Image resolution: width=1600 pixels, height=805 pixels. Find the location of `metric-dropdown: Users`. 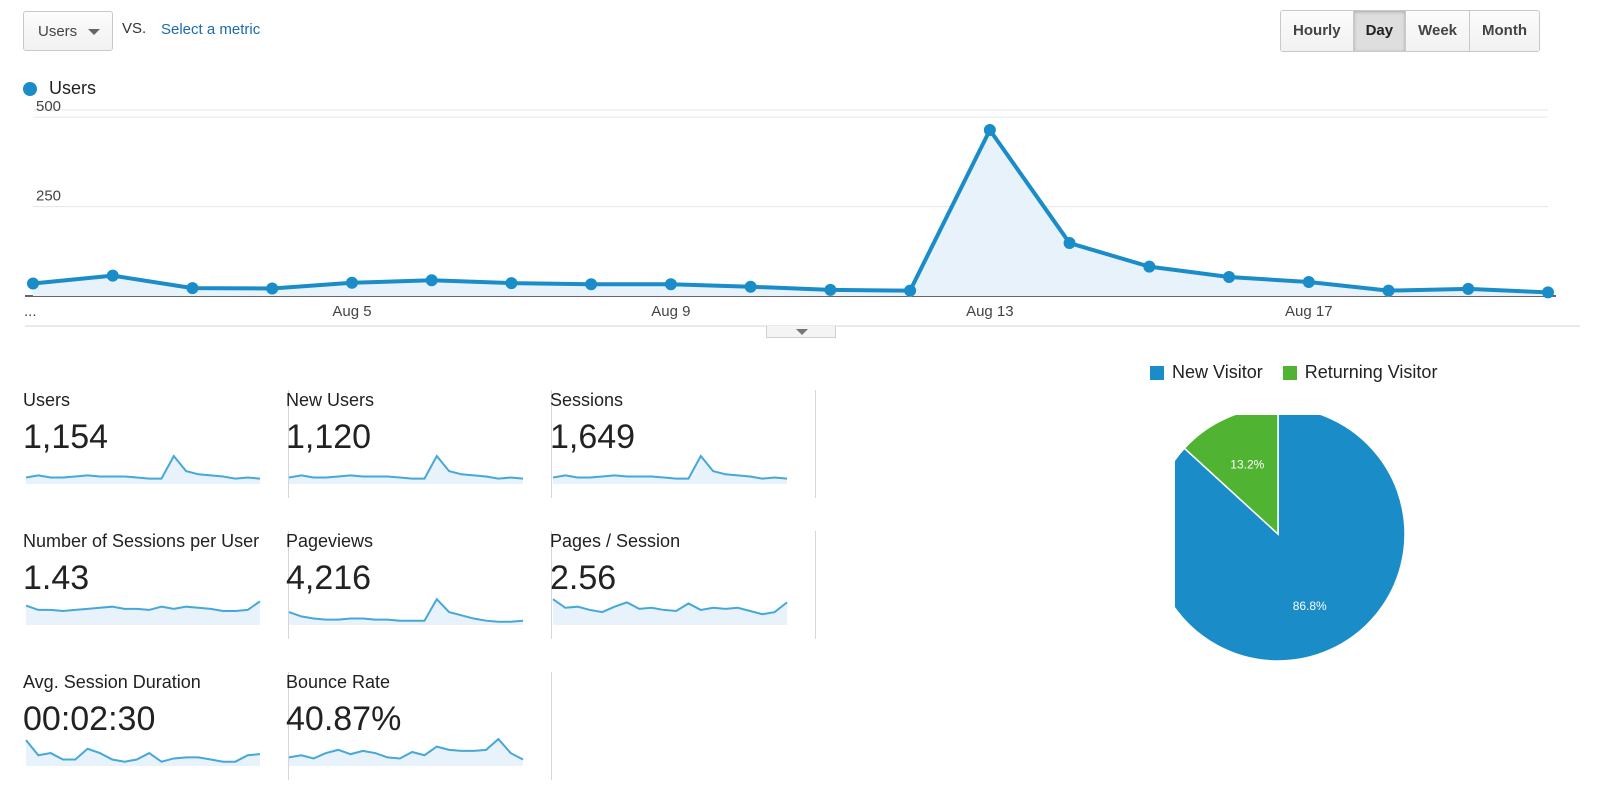

metric-dropdown: Users is located at coordinates (68, 31).